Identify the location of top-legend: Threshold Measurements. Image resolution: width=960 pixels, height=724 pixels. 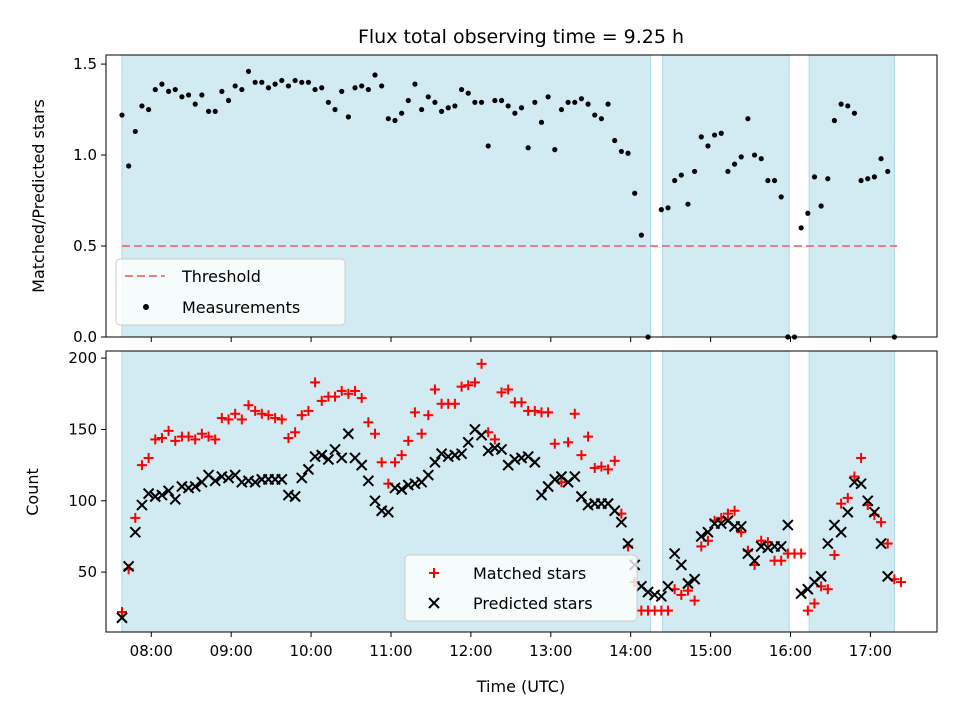
(230, 292).